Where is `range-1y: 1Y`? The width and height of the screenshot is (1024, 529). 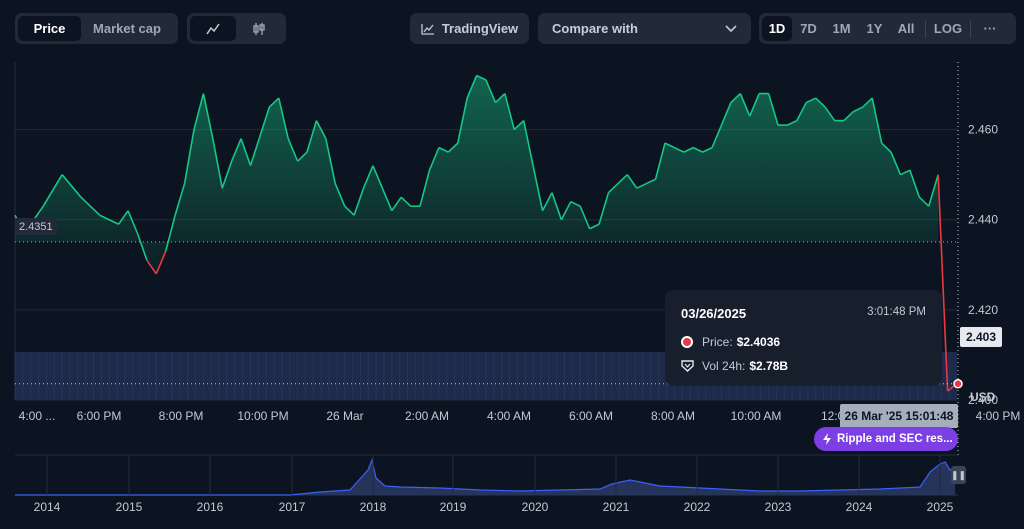
range-1y: 1Y is located at coordinates (874, 28).